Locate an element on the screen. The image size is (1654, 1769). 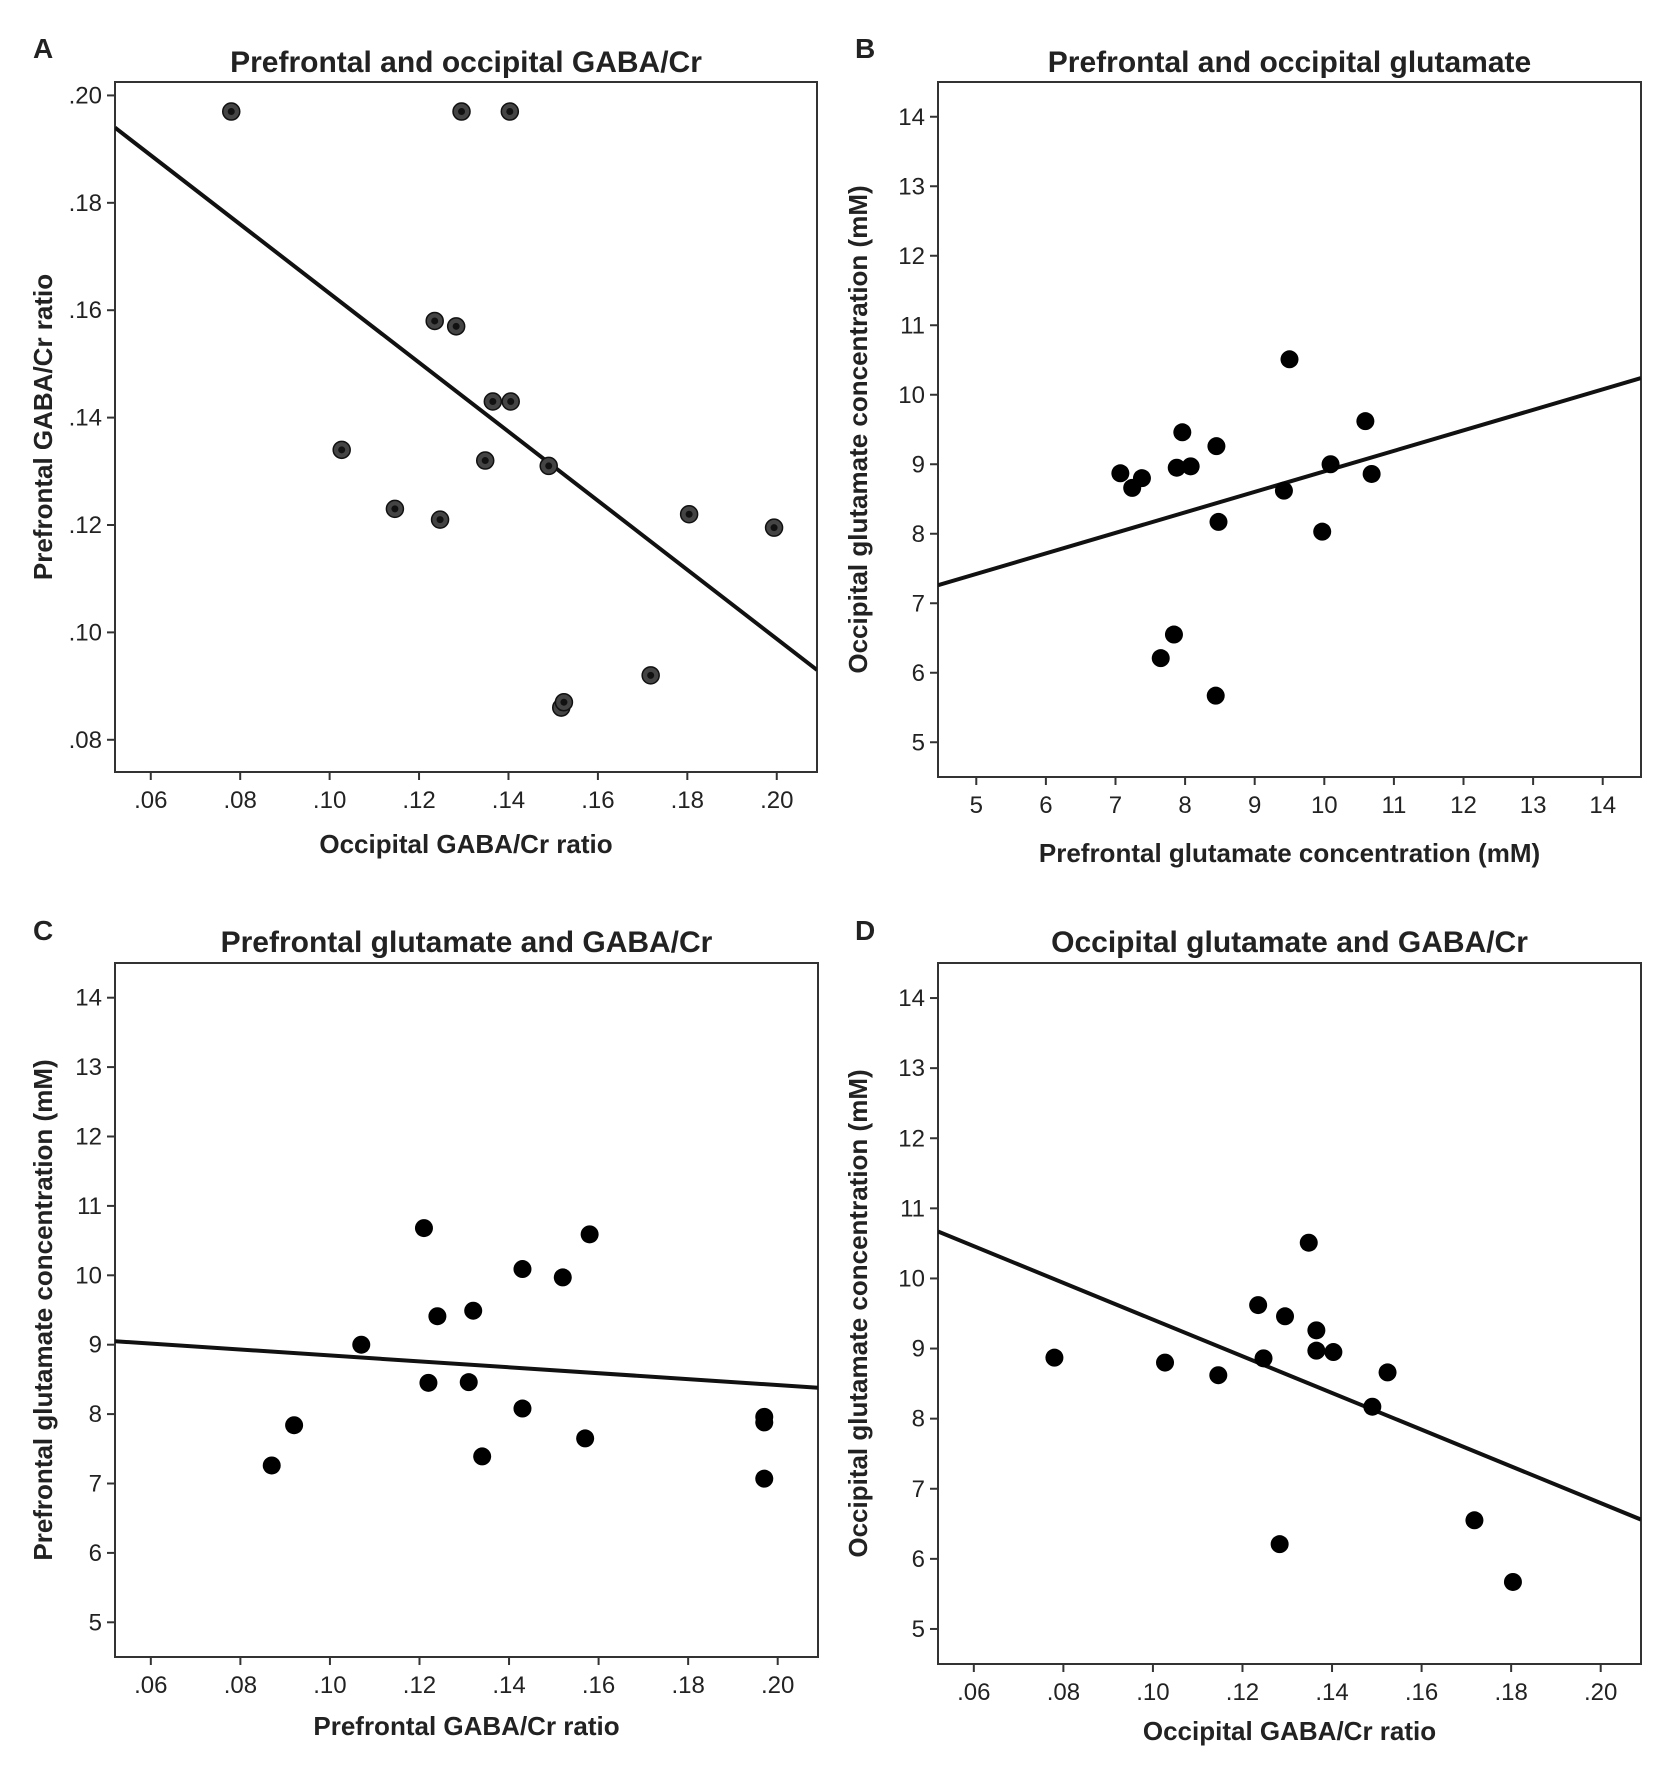
y-tick-label: .16 is located at coordinates (85, 310).